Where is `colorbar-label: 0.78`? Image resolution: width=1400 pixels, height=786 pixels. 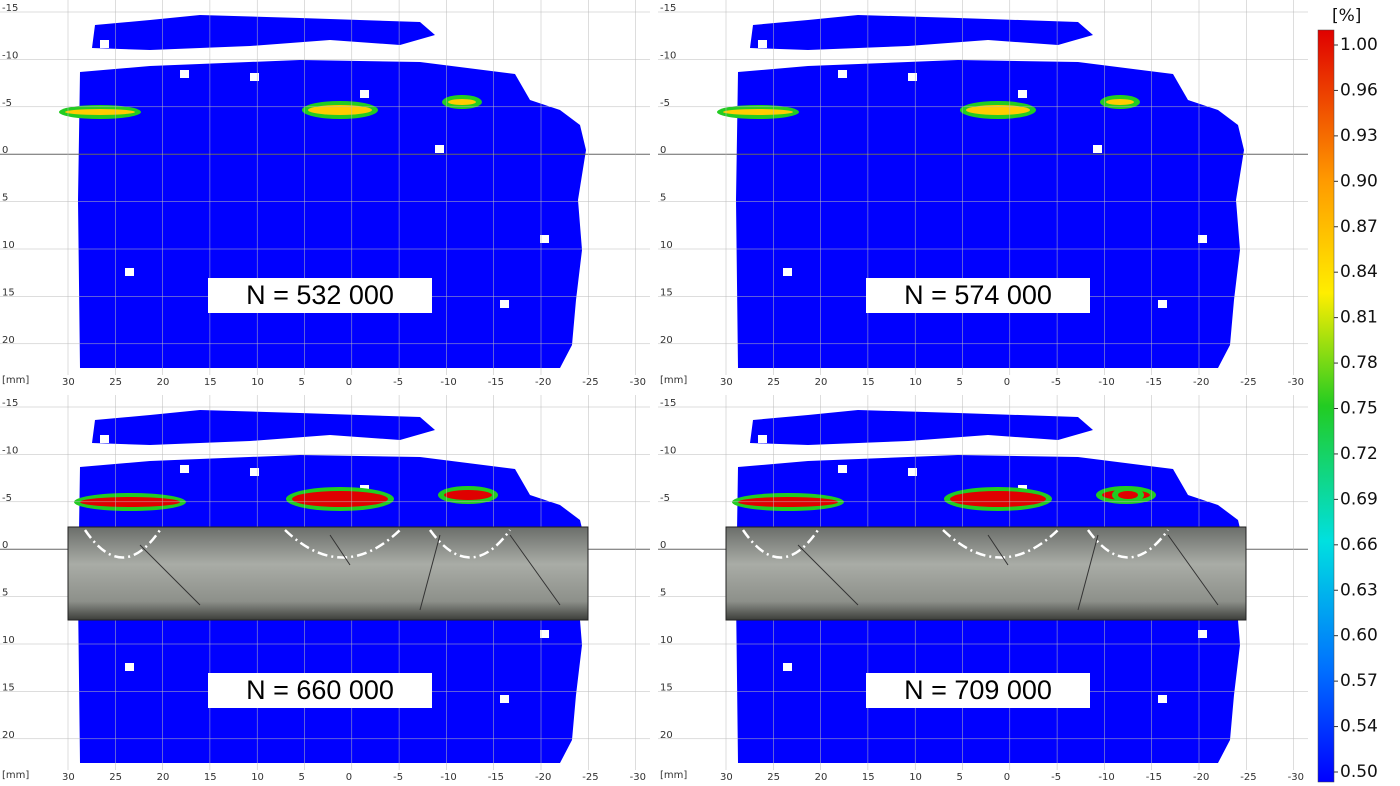
colorbar-label: 0.78 is located at coordinates (1359, 363).